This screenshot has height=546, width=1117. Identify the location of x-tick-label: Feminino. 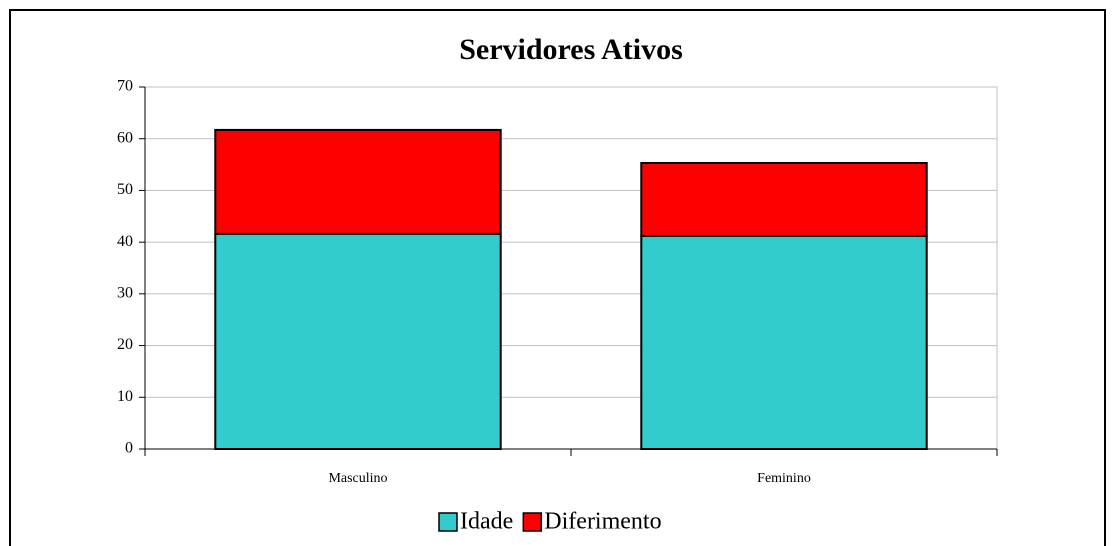
(784, 478).